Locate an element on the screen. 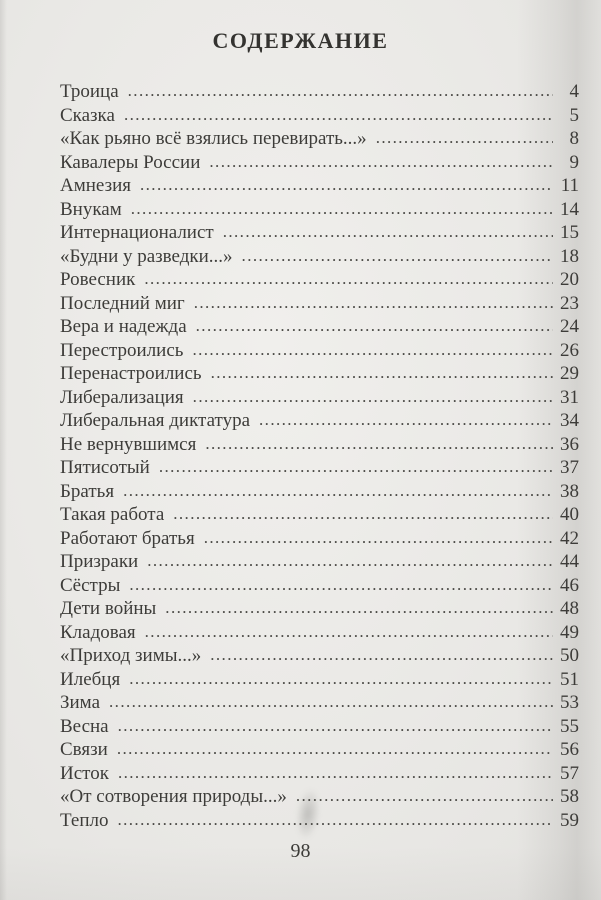  toc-entry: Ровесник 20 is located at coordinates (319, 280).